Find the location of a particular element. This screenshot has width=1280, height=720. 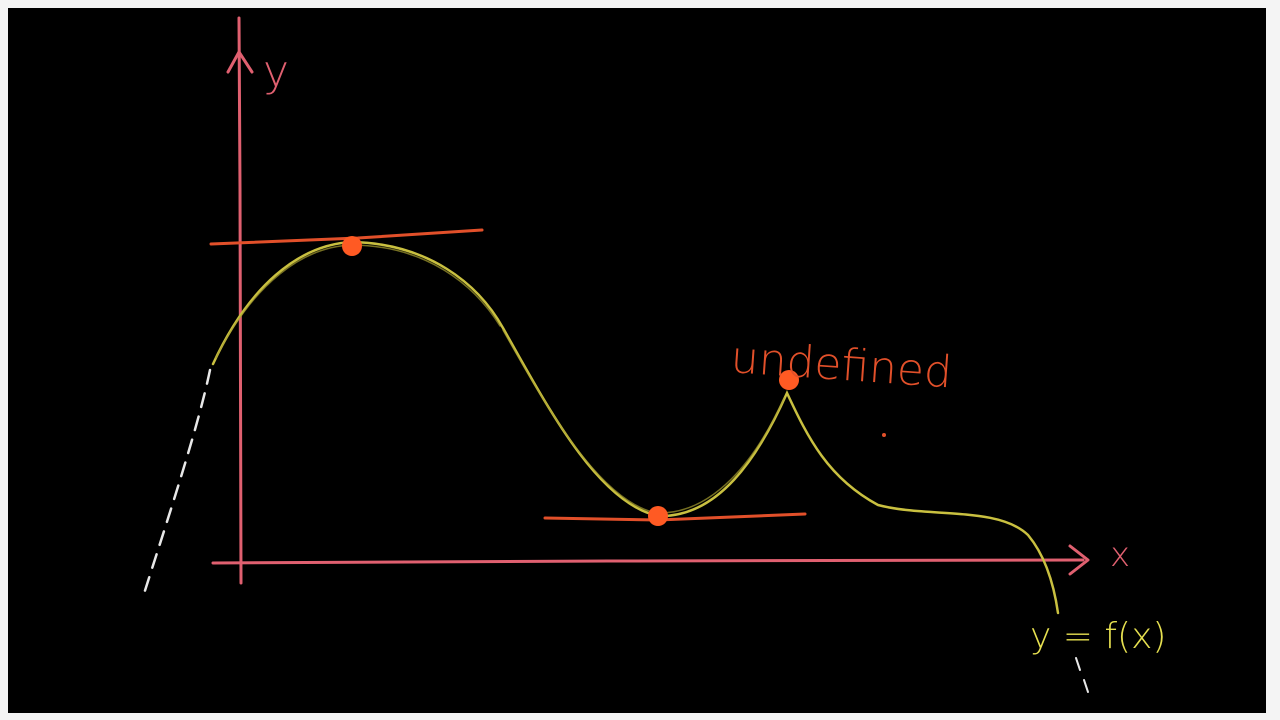

critical-point-minimum is located at coordinates (658, 516).